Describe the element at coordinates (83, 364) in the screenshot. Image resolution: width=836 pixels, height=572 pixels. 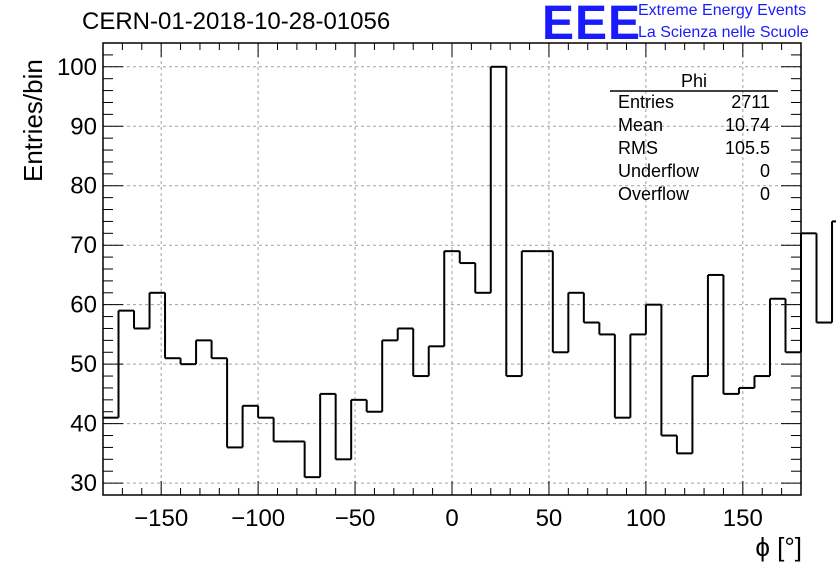
I see `y-tick-label: 50` at that location.